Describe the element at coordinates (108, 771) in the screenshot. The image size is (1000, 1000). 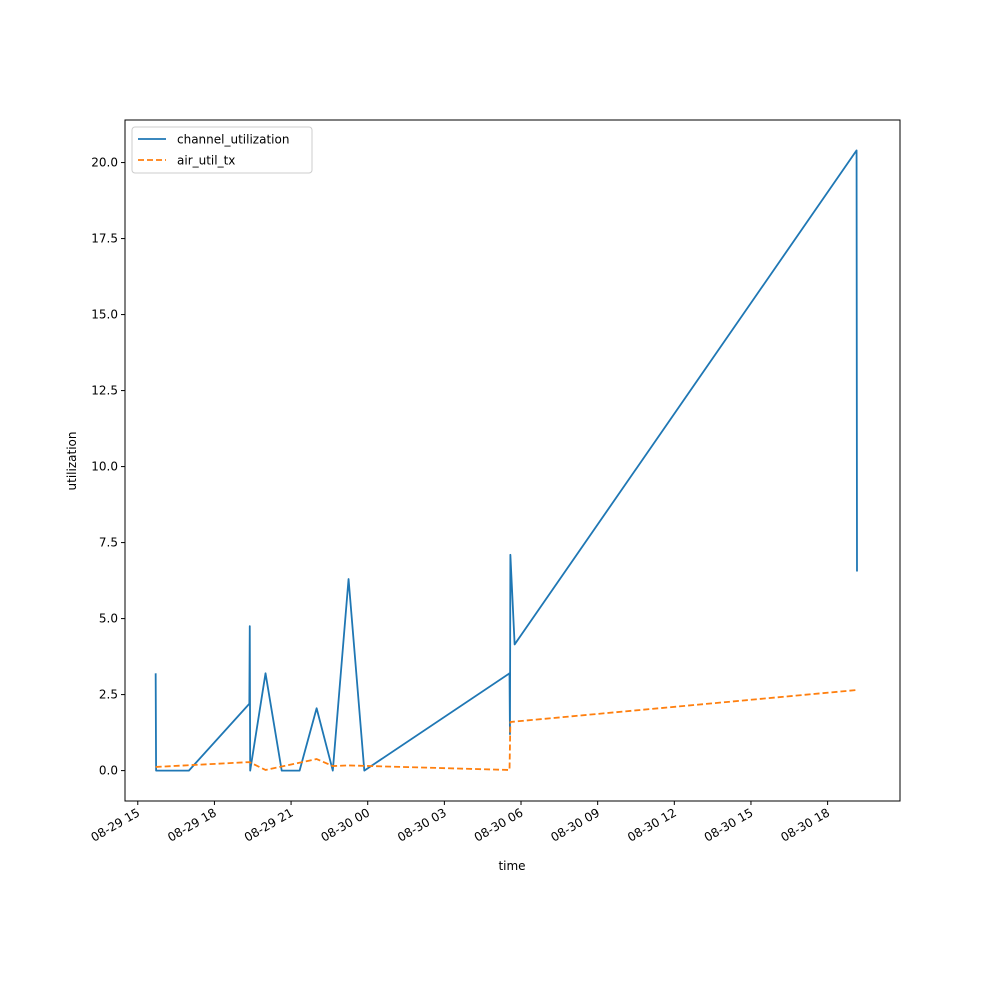
I see `y-tick-label: 0.0` at that location.